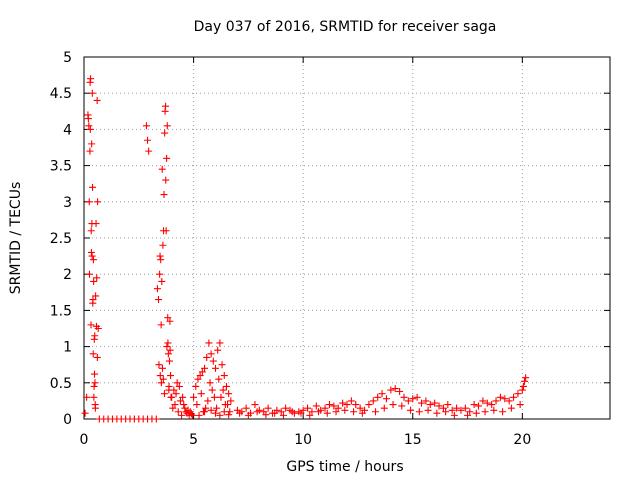  I want to click on y-tick-label: 5, so click(67, 58).